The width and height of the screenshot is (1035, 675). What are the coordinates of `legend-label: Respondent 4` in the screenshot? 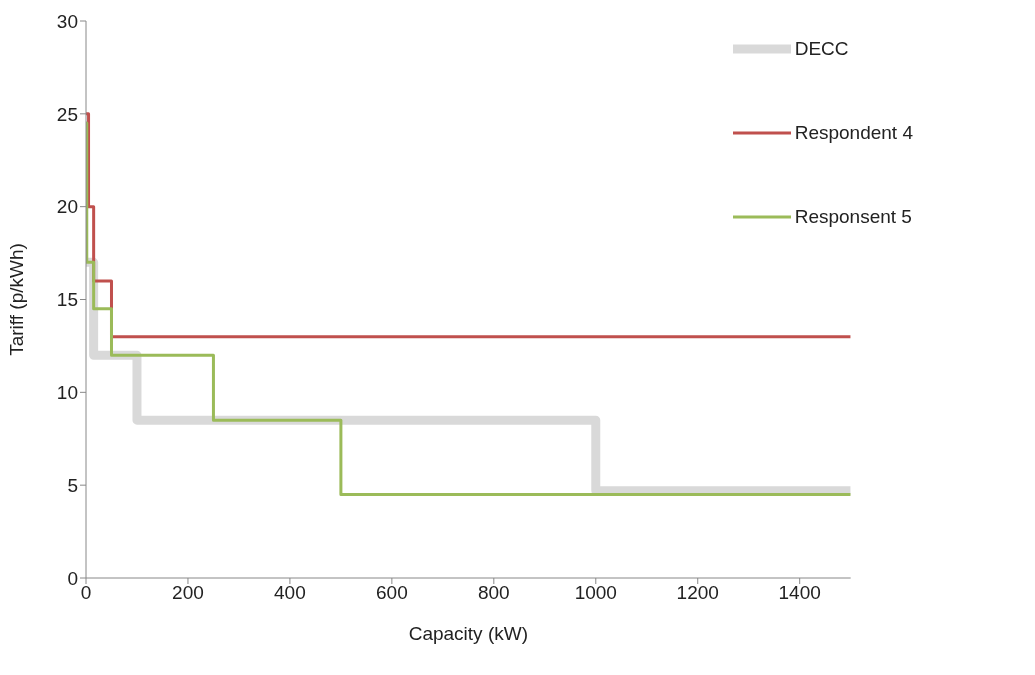 It's located at (853, 133).